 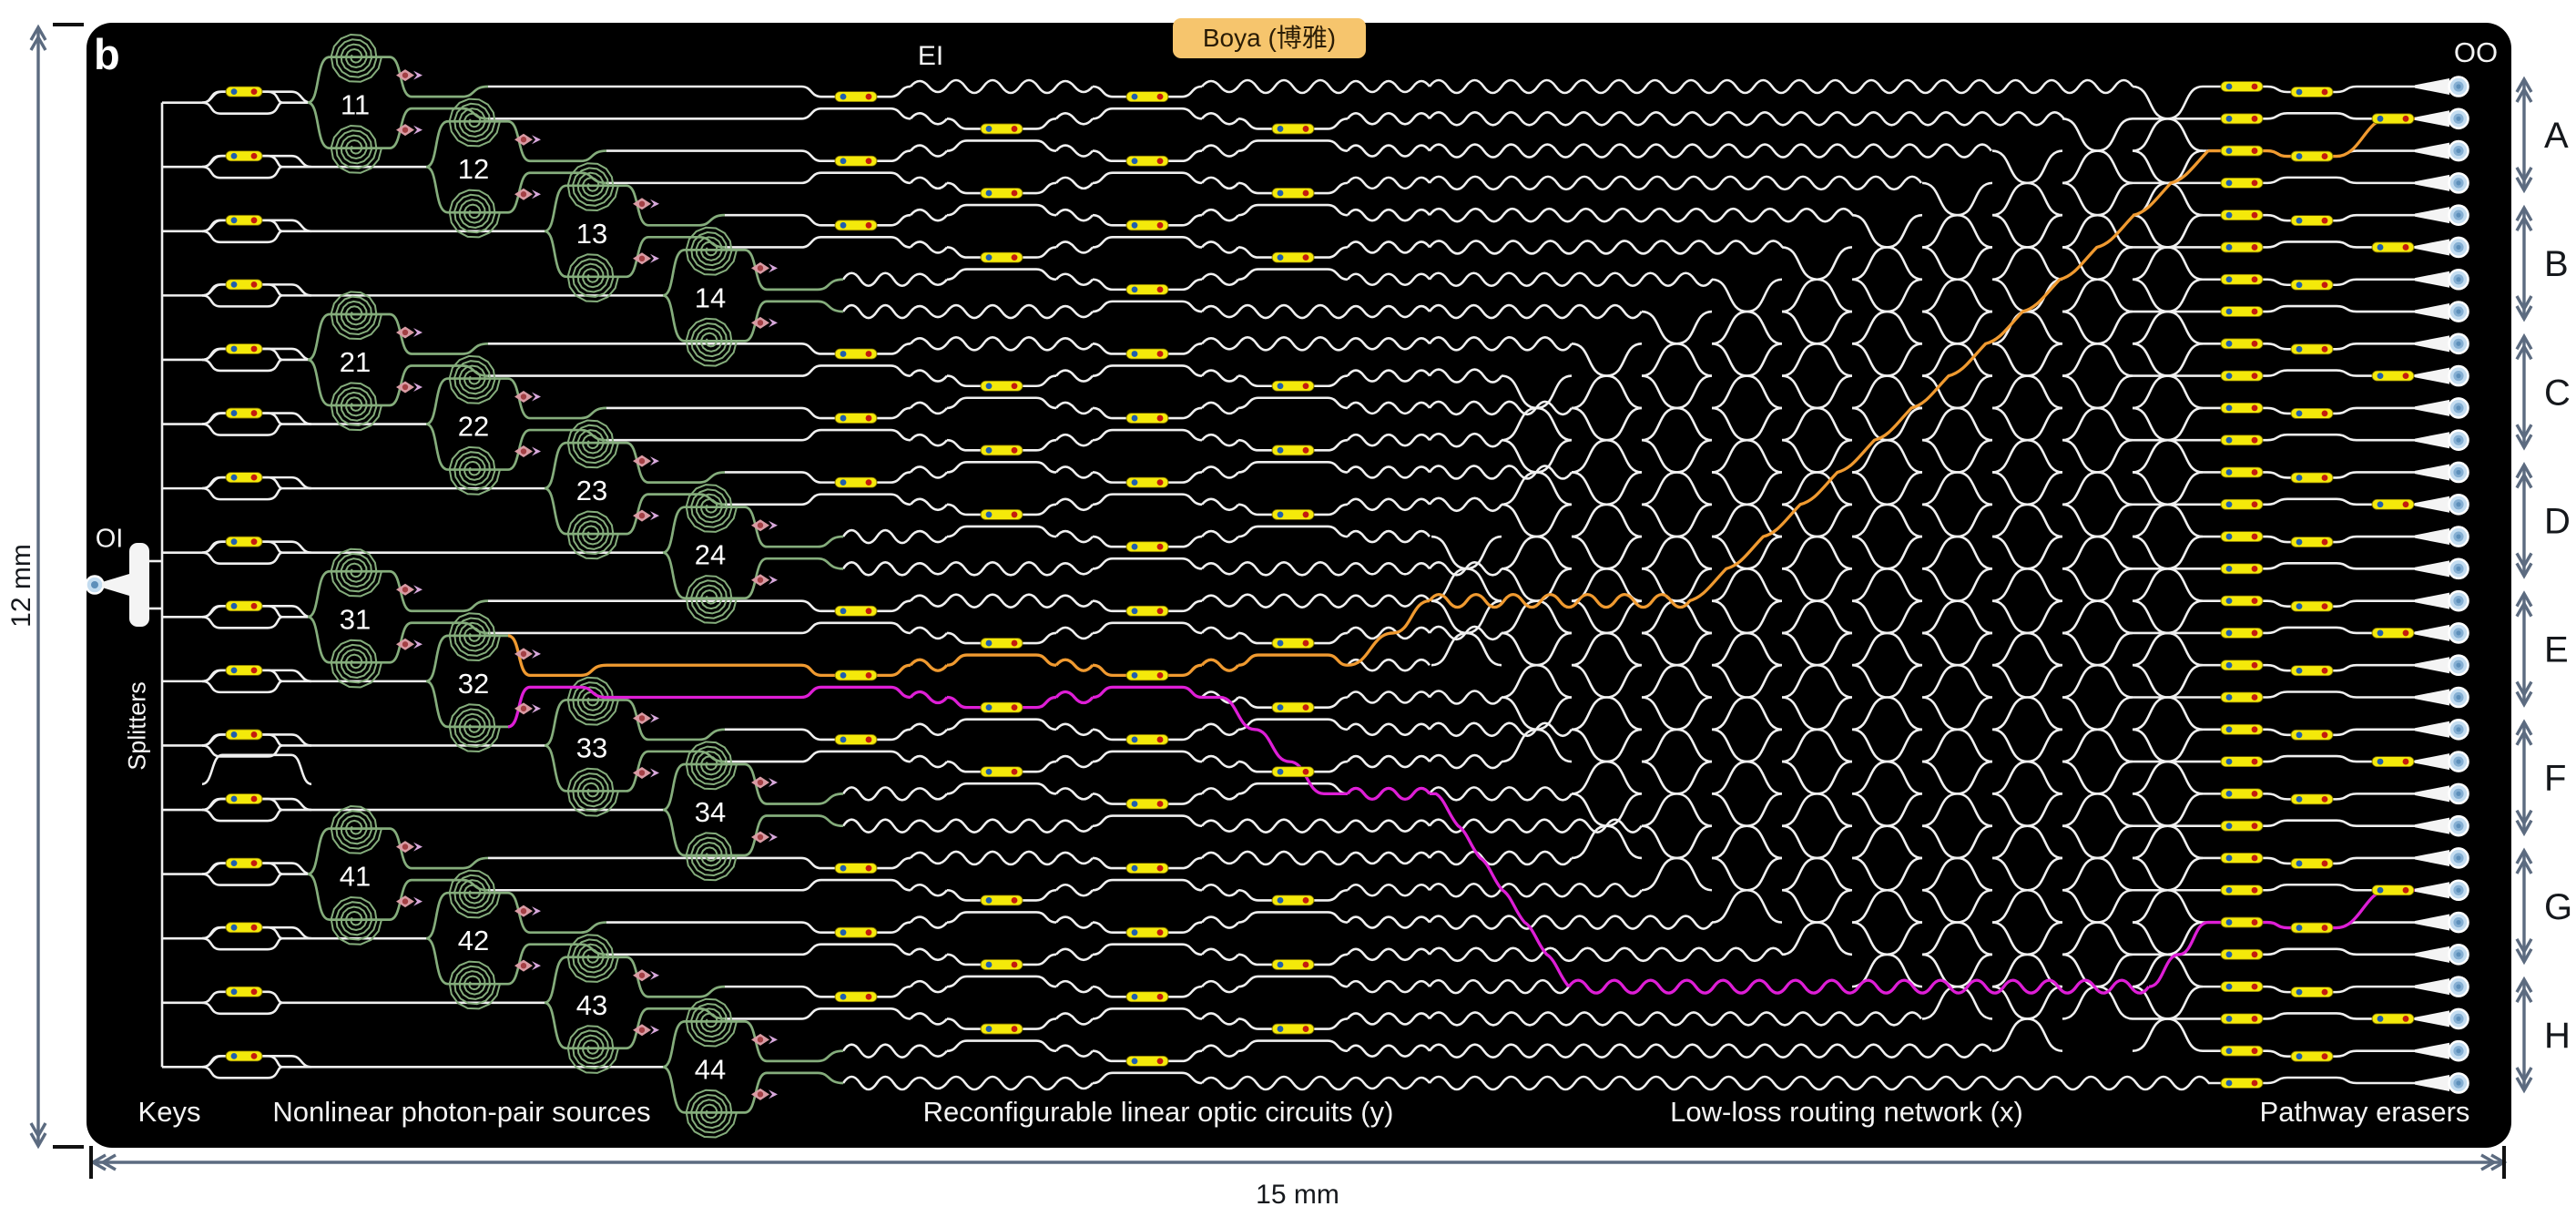 I want to click on optical-input-label: OI, so click(x=109, y=539).